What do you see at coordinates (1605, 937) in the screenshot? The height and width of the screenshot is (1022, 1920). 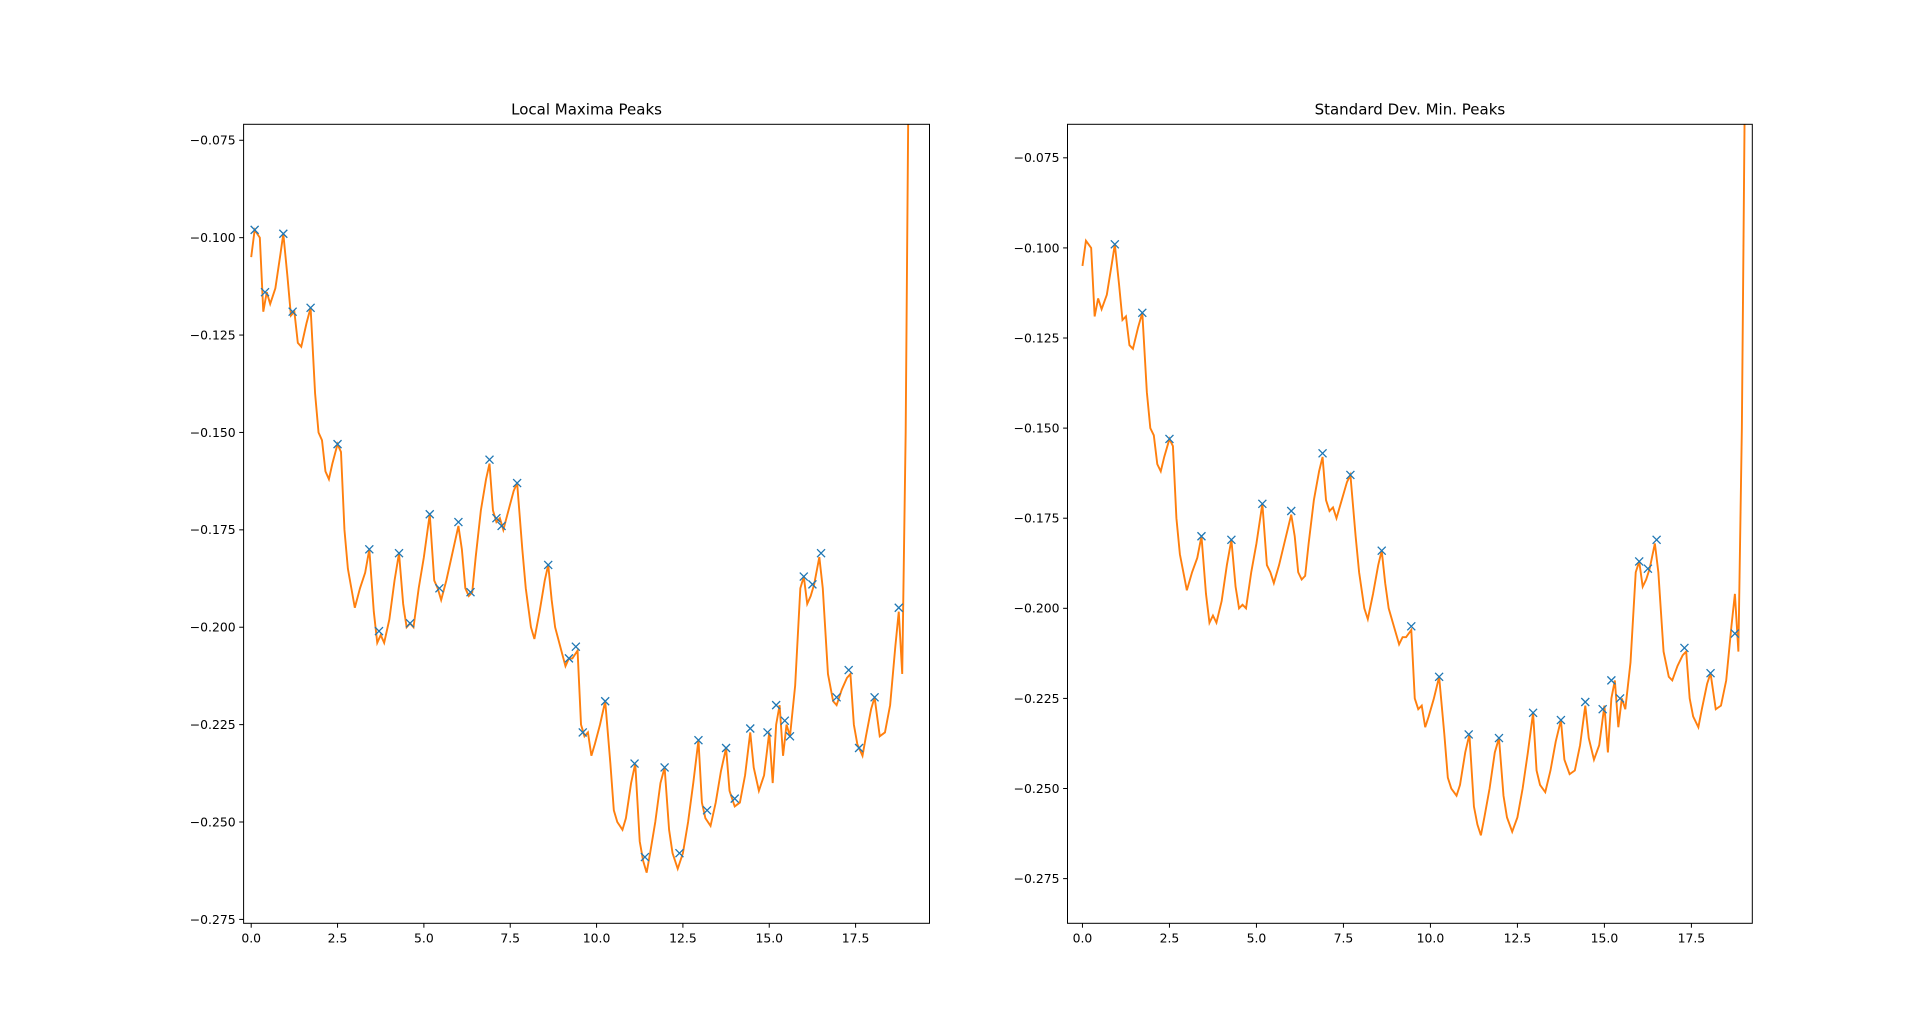 I see `x-tick-label: 15.0` at bounding box center [1605, 937].